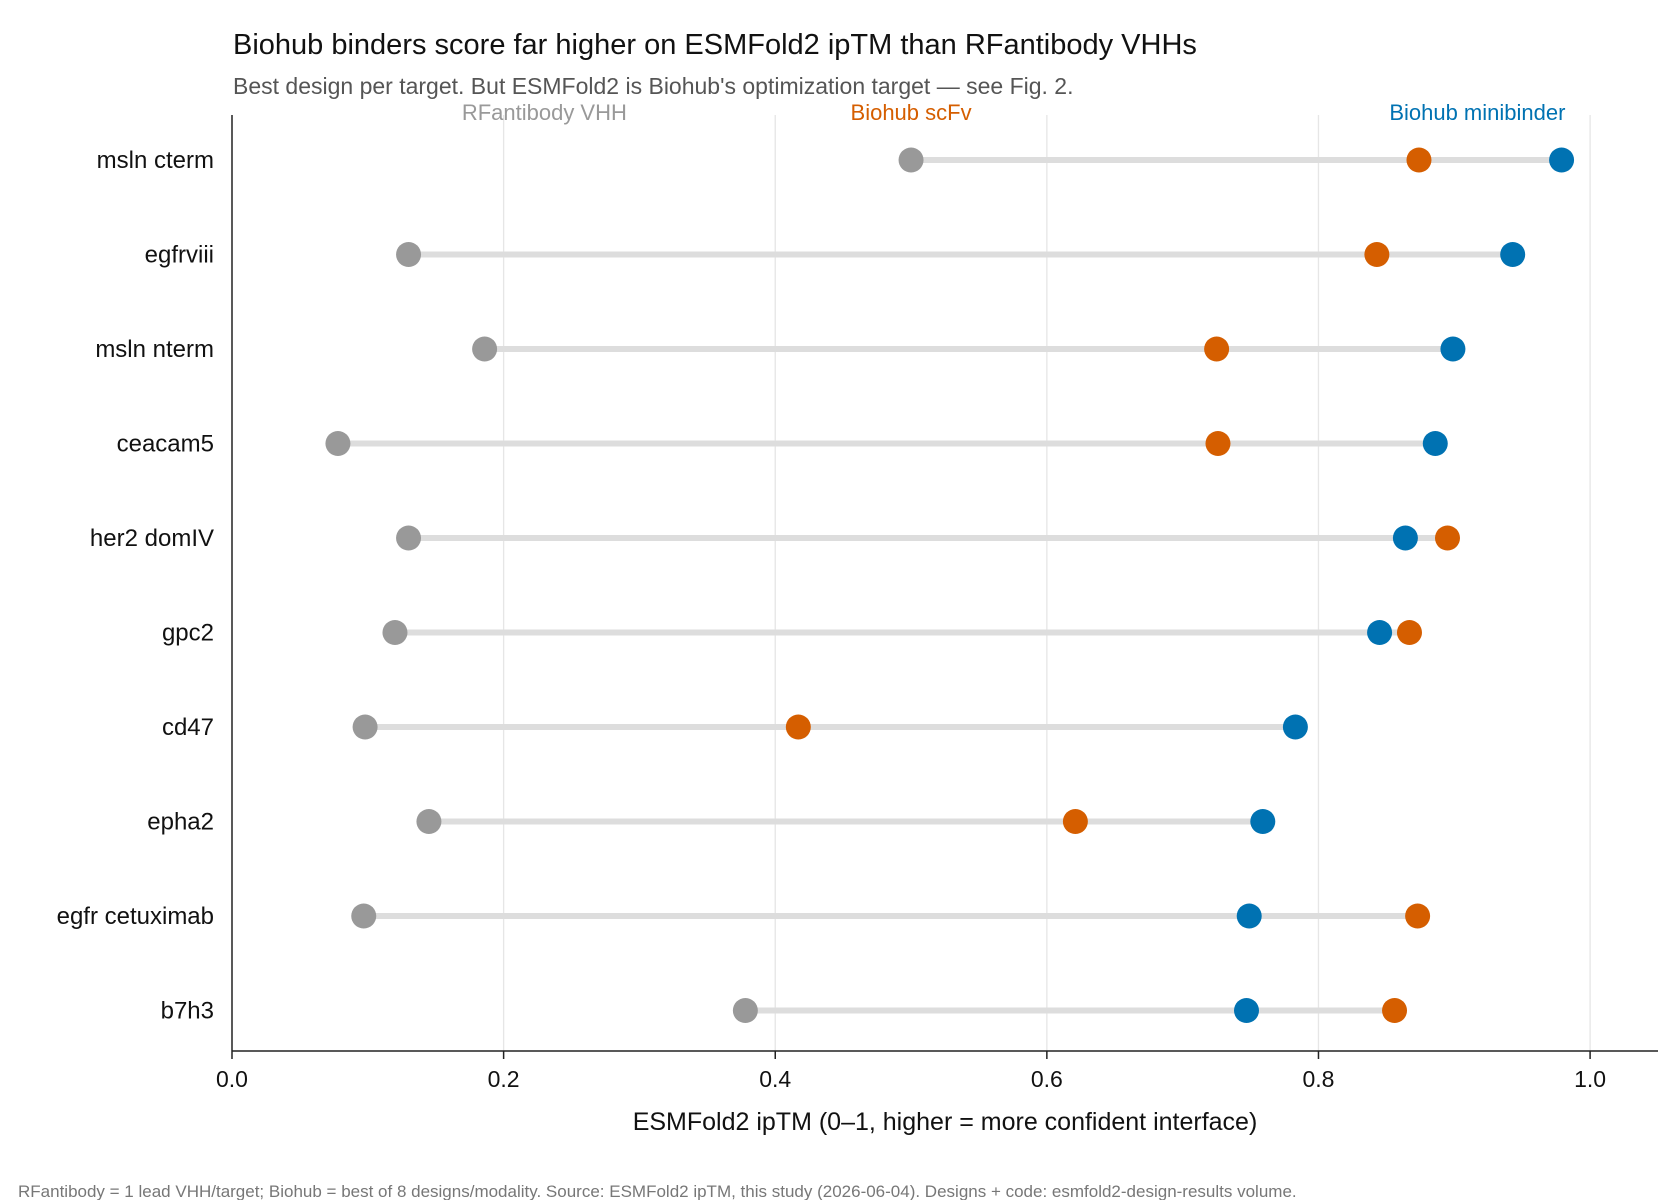  Describe the element at coordinates (1047, 1079) in the screenshot. I see `x-tick-label: 0.6` at that location.